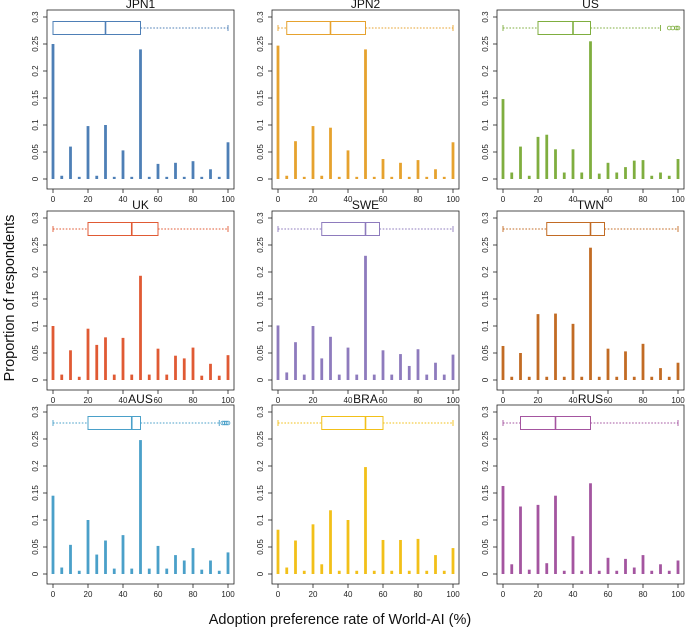 The image size is (685, 630). Describe the element at coordinates (365, 205) in the screenshot. I see `panel-title: SWE` at that location.